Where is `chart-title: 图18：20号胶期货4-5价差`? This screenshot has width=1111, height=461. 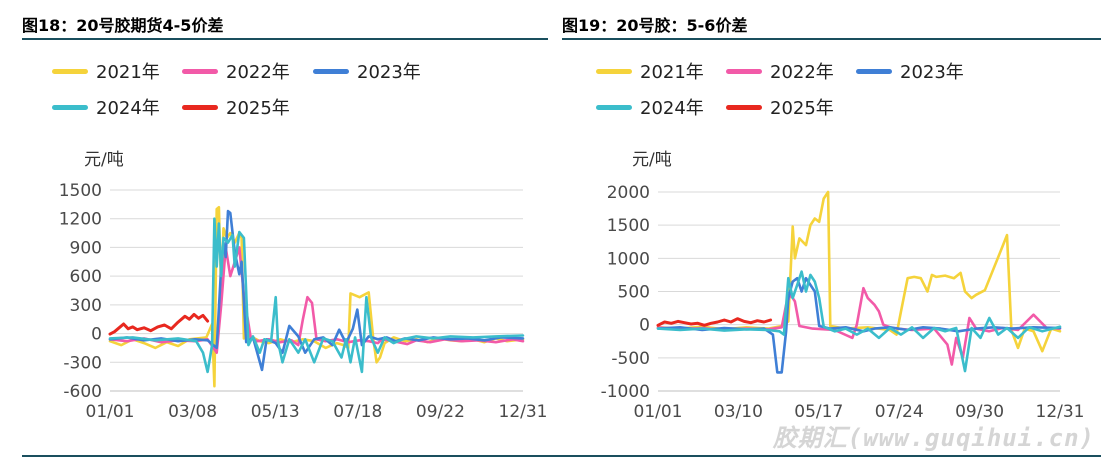 chart-title: 图18：20号胶期货4-5价差 is located at coordinates (123, 25).